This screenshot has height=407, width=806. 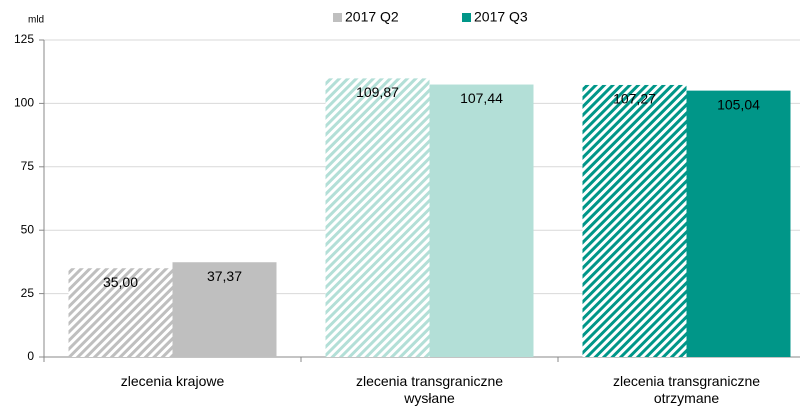 What do you see at coordinates (24, 103) in the screenshot?
I see `y-tick-label: 100` at bounding box center [24, 103].